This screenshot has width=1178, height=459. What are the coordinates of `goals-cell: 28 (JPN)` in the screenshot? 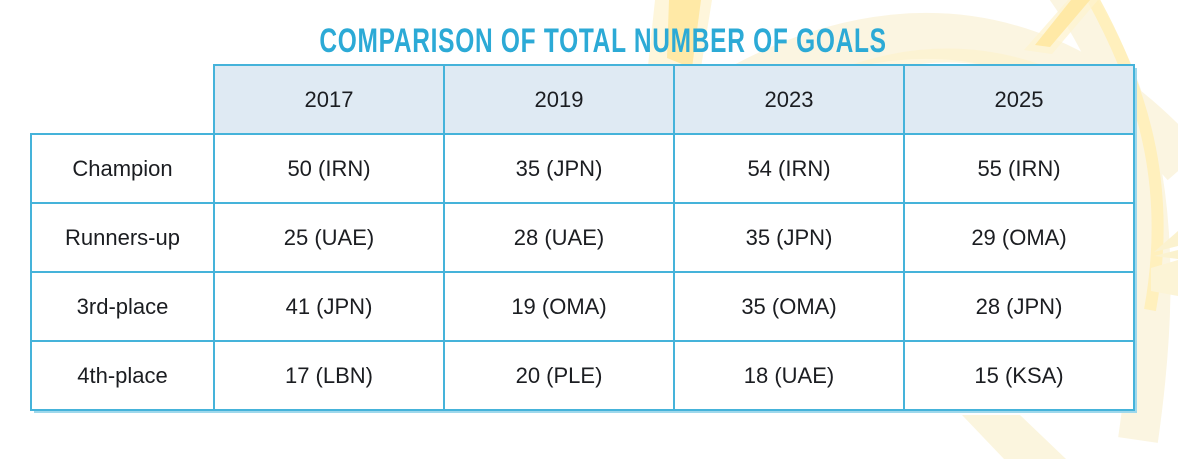 It's located at (1019, 306).